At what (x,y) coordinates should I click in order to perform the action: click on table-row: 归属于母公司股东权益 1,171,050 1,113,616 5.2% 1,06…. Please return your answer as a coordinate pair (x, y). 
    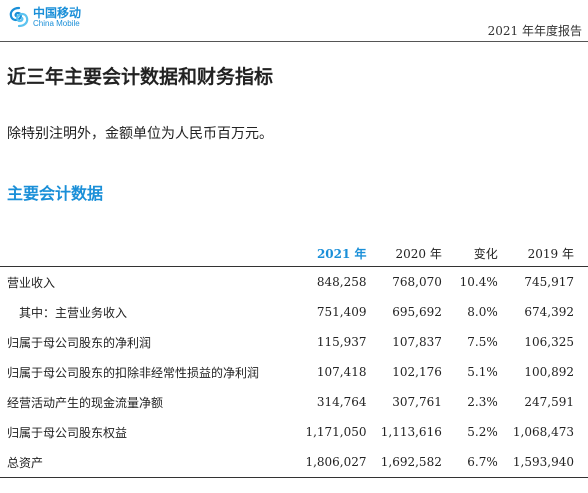
    Looking at the image, I should click on (294, 432).